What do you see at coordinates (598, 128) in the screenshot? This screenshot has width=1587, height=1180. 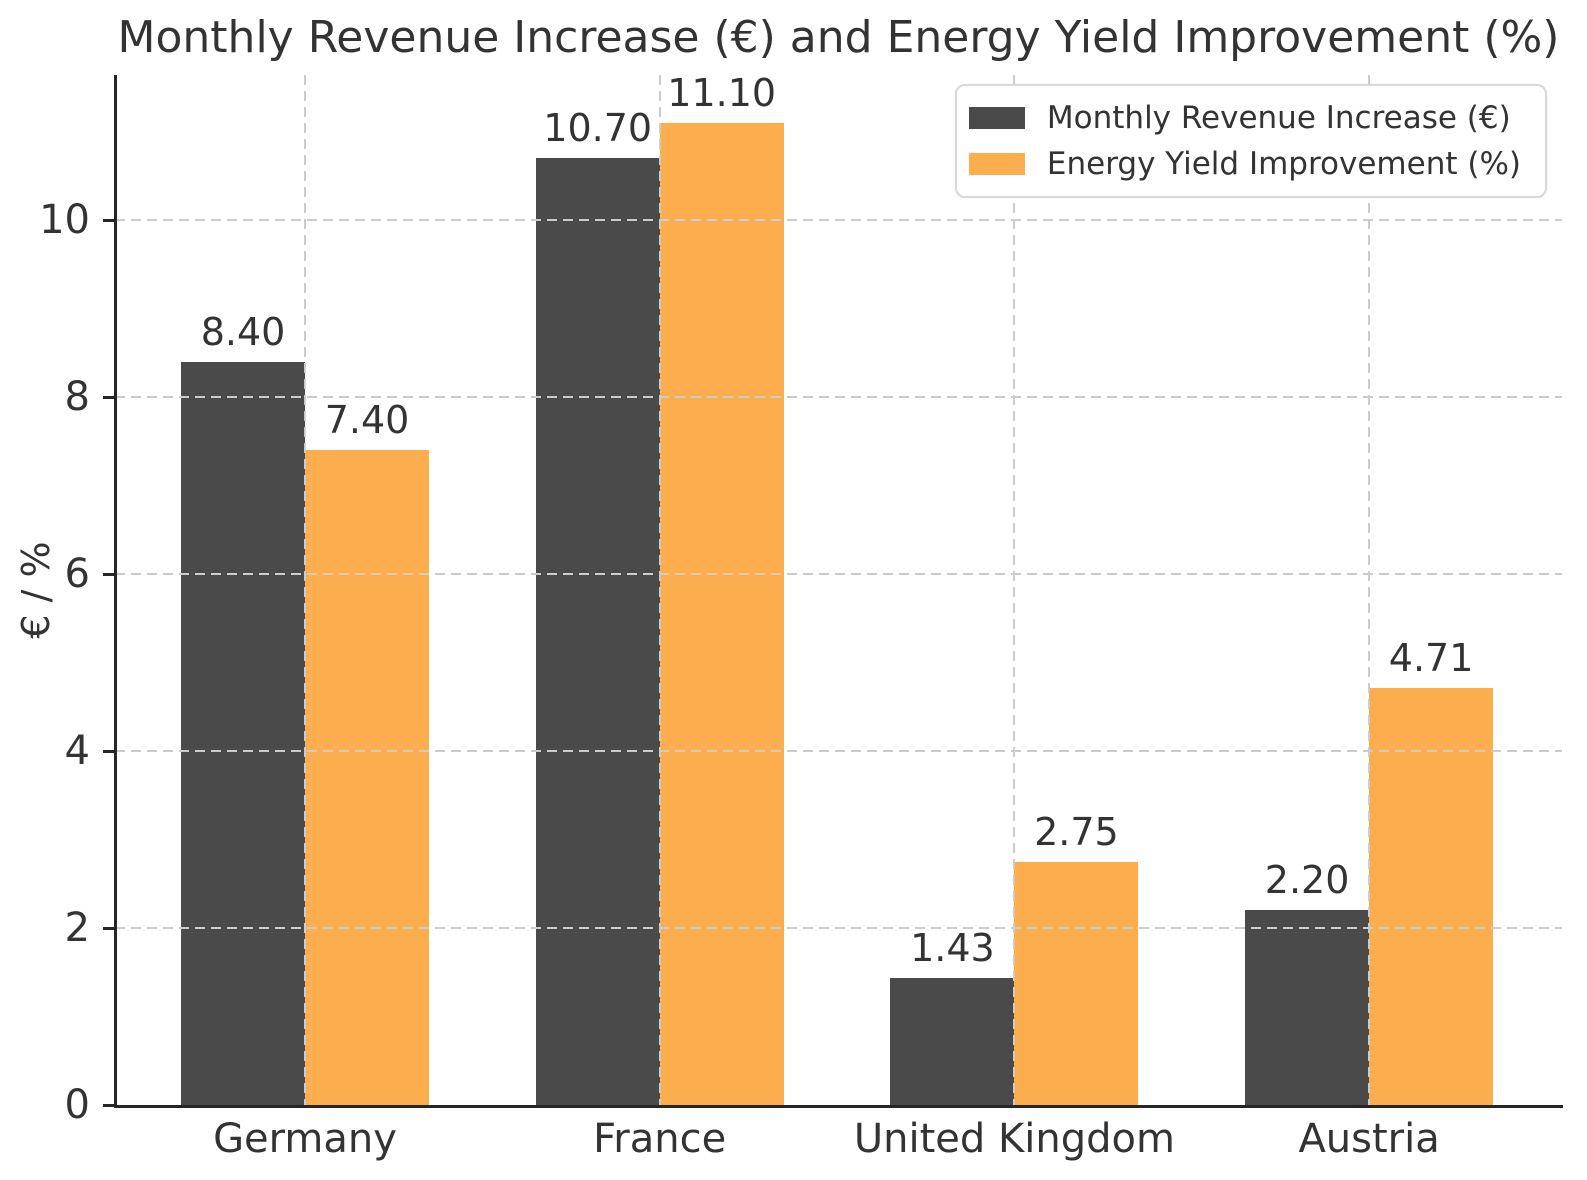 I see `bar-value-label: 10.70` at bounding box center [598, 128].